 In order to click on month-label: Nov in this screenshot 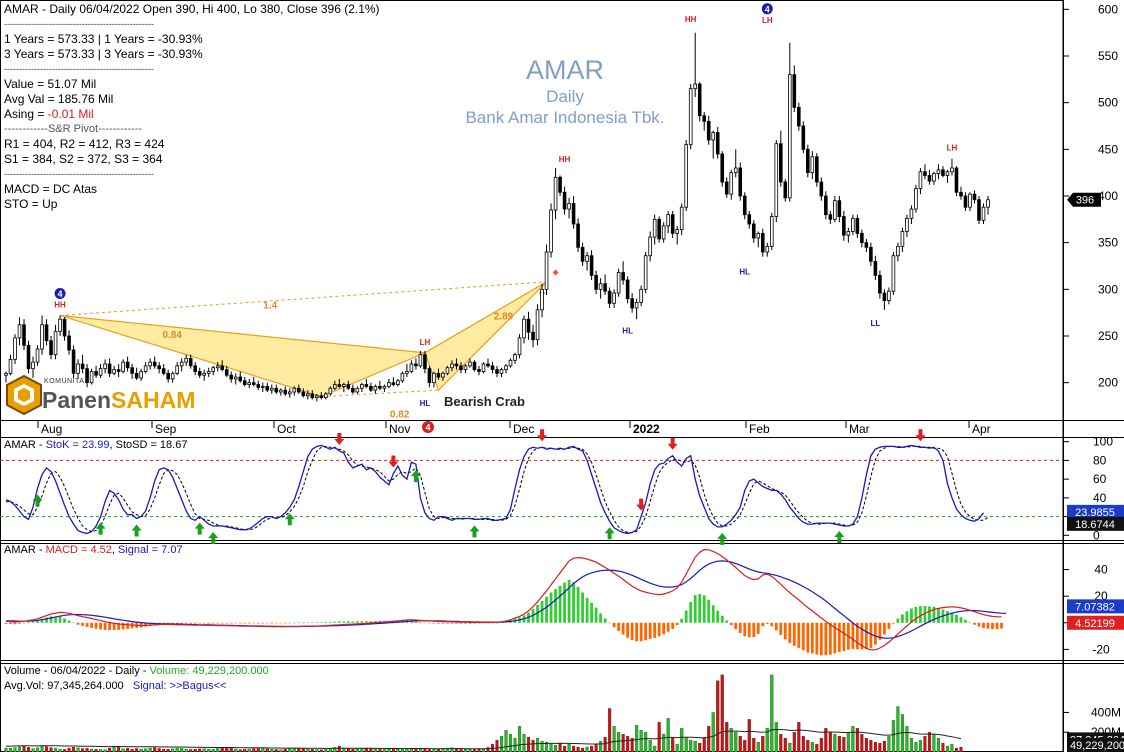, I will do `click(399, 429)`.